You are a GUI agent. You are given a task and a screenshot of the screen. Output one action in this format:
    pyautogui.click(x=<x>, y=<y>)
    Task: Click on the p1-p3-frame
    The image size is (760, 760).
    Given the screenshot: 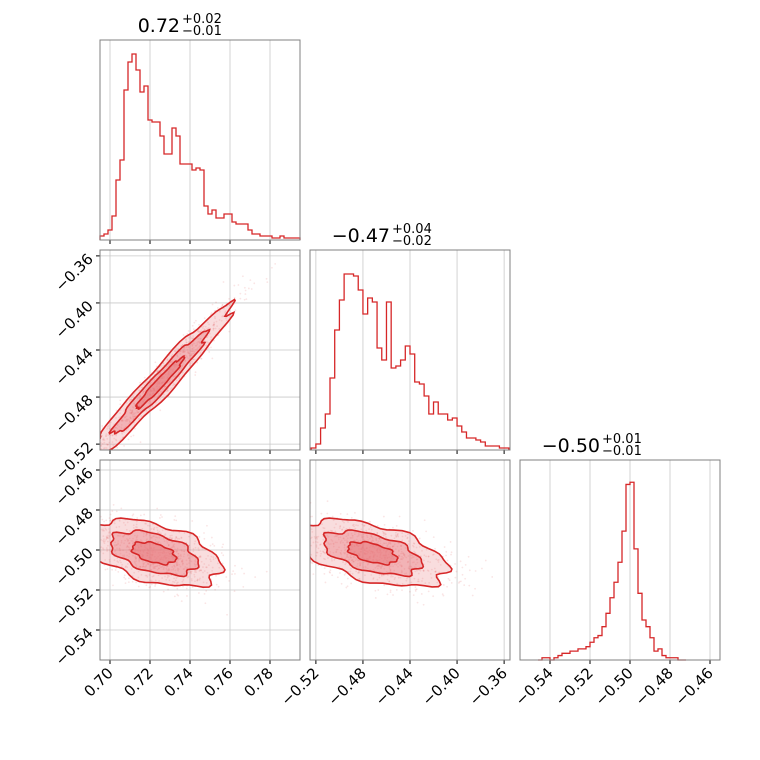 What is the action you would take?
    pyautogui.click(x=200, y=560)
    